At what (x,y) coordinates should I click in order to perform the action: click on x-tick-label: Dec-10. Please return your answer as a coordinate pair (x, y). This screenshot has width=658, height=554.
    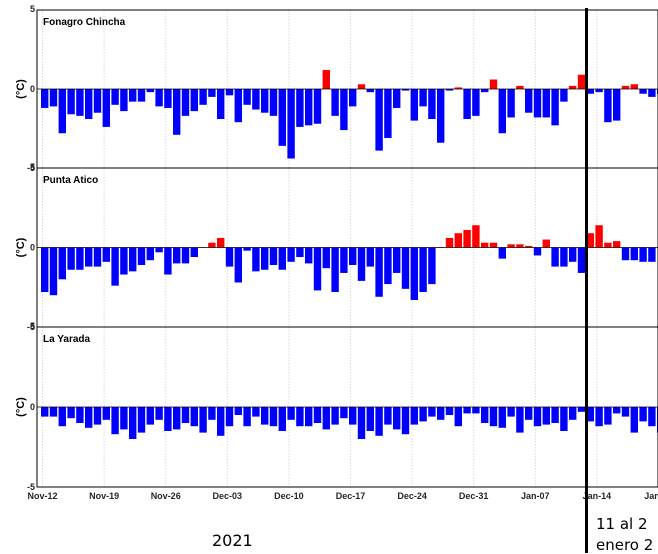
    Looking at the image, I should click on (289, 496).